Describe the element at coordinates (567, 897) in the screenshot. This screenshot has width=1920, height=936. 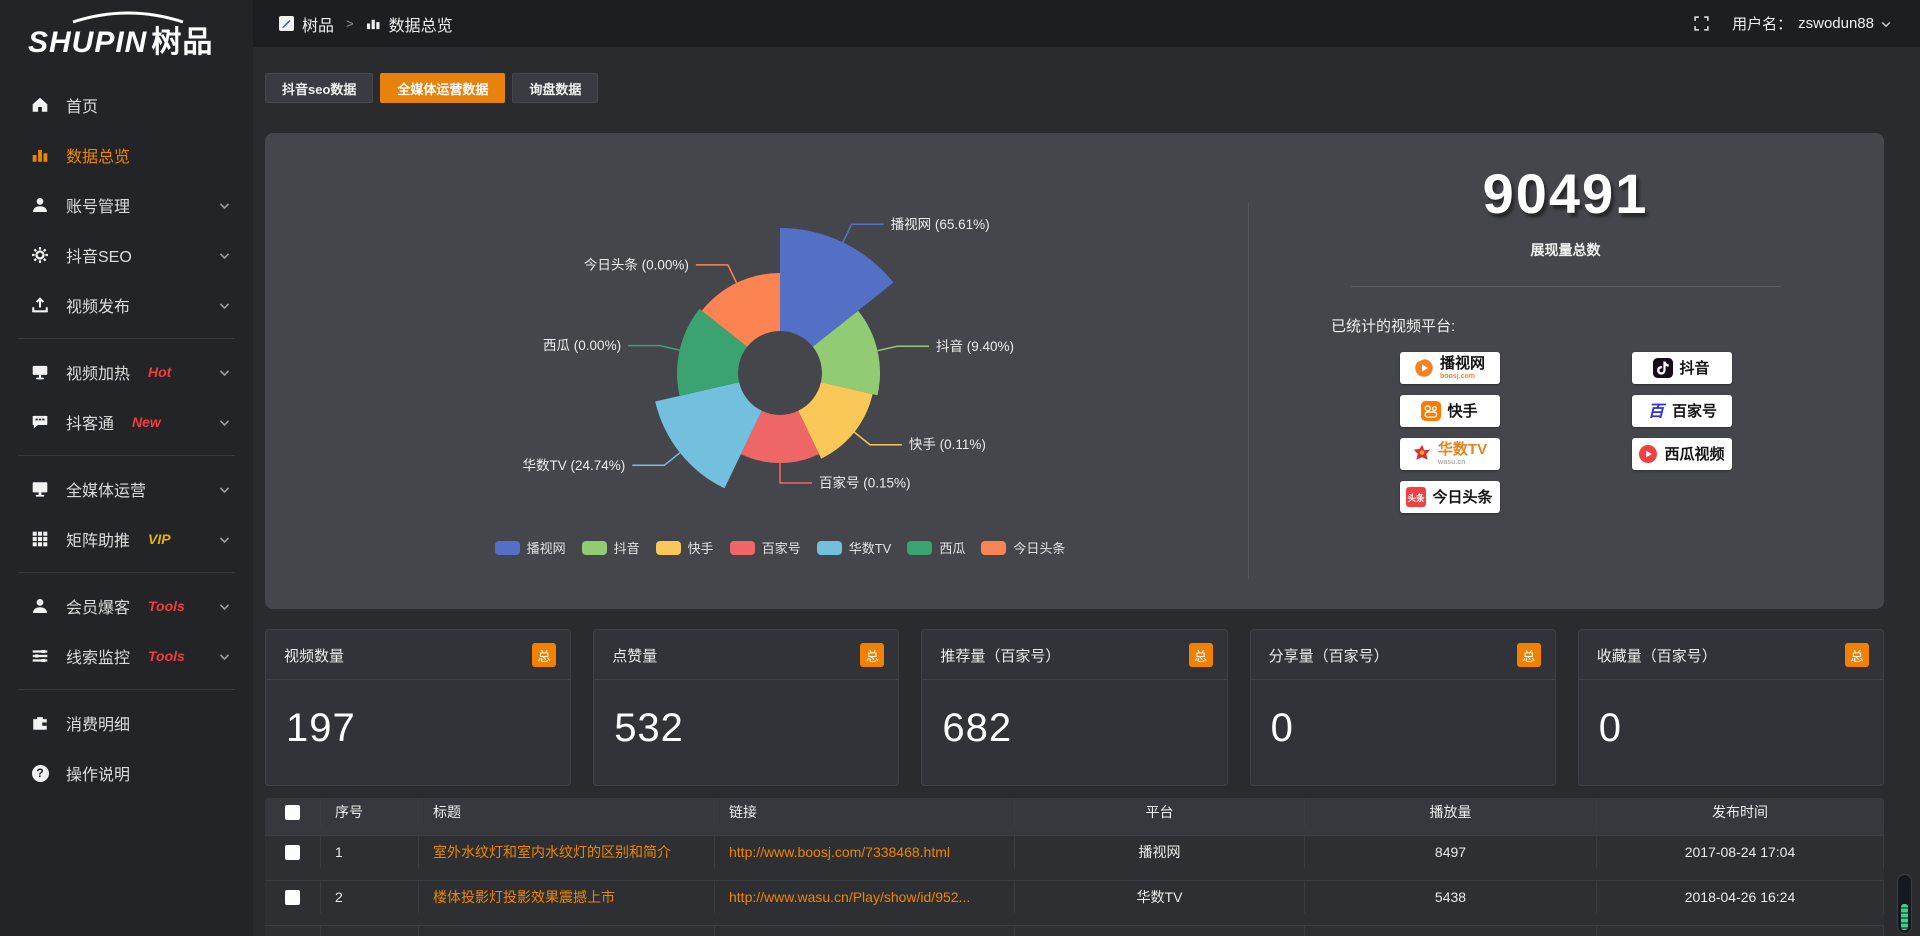
I see `cell-title: 楼体投影灯投影效果震撼上市` at that location.